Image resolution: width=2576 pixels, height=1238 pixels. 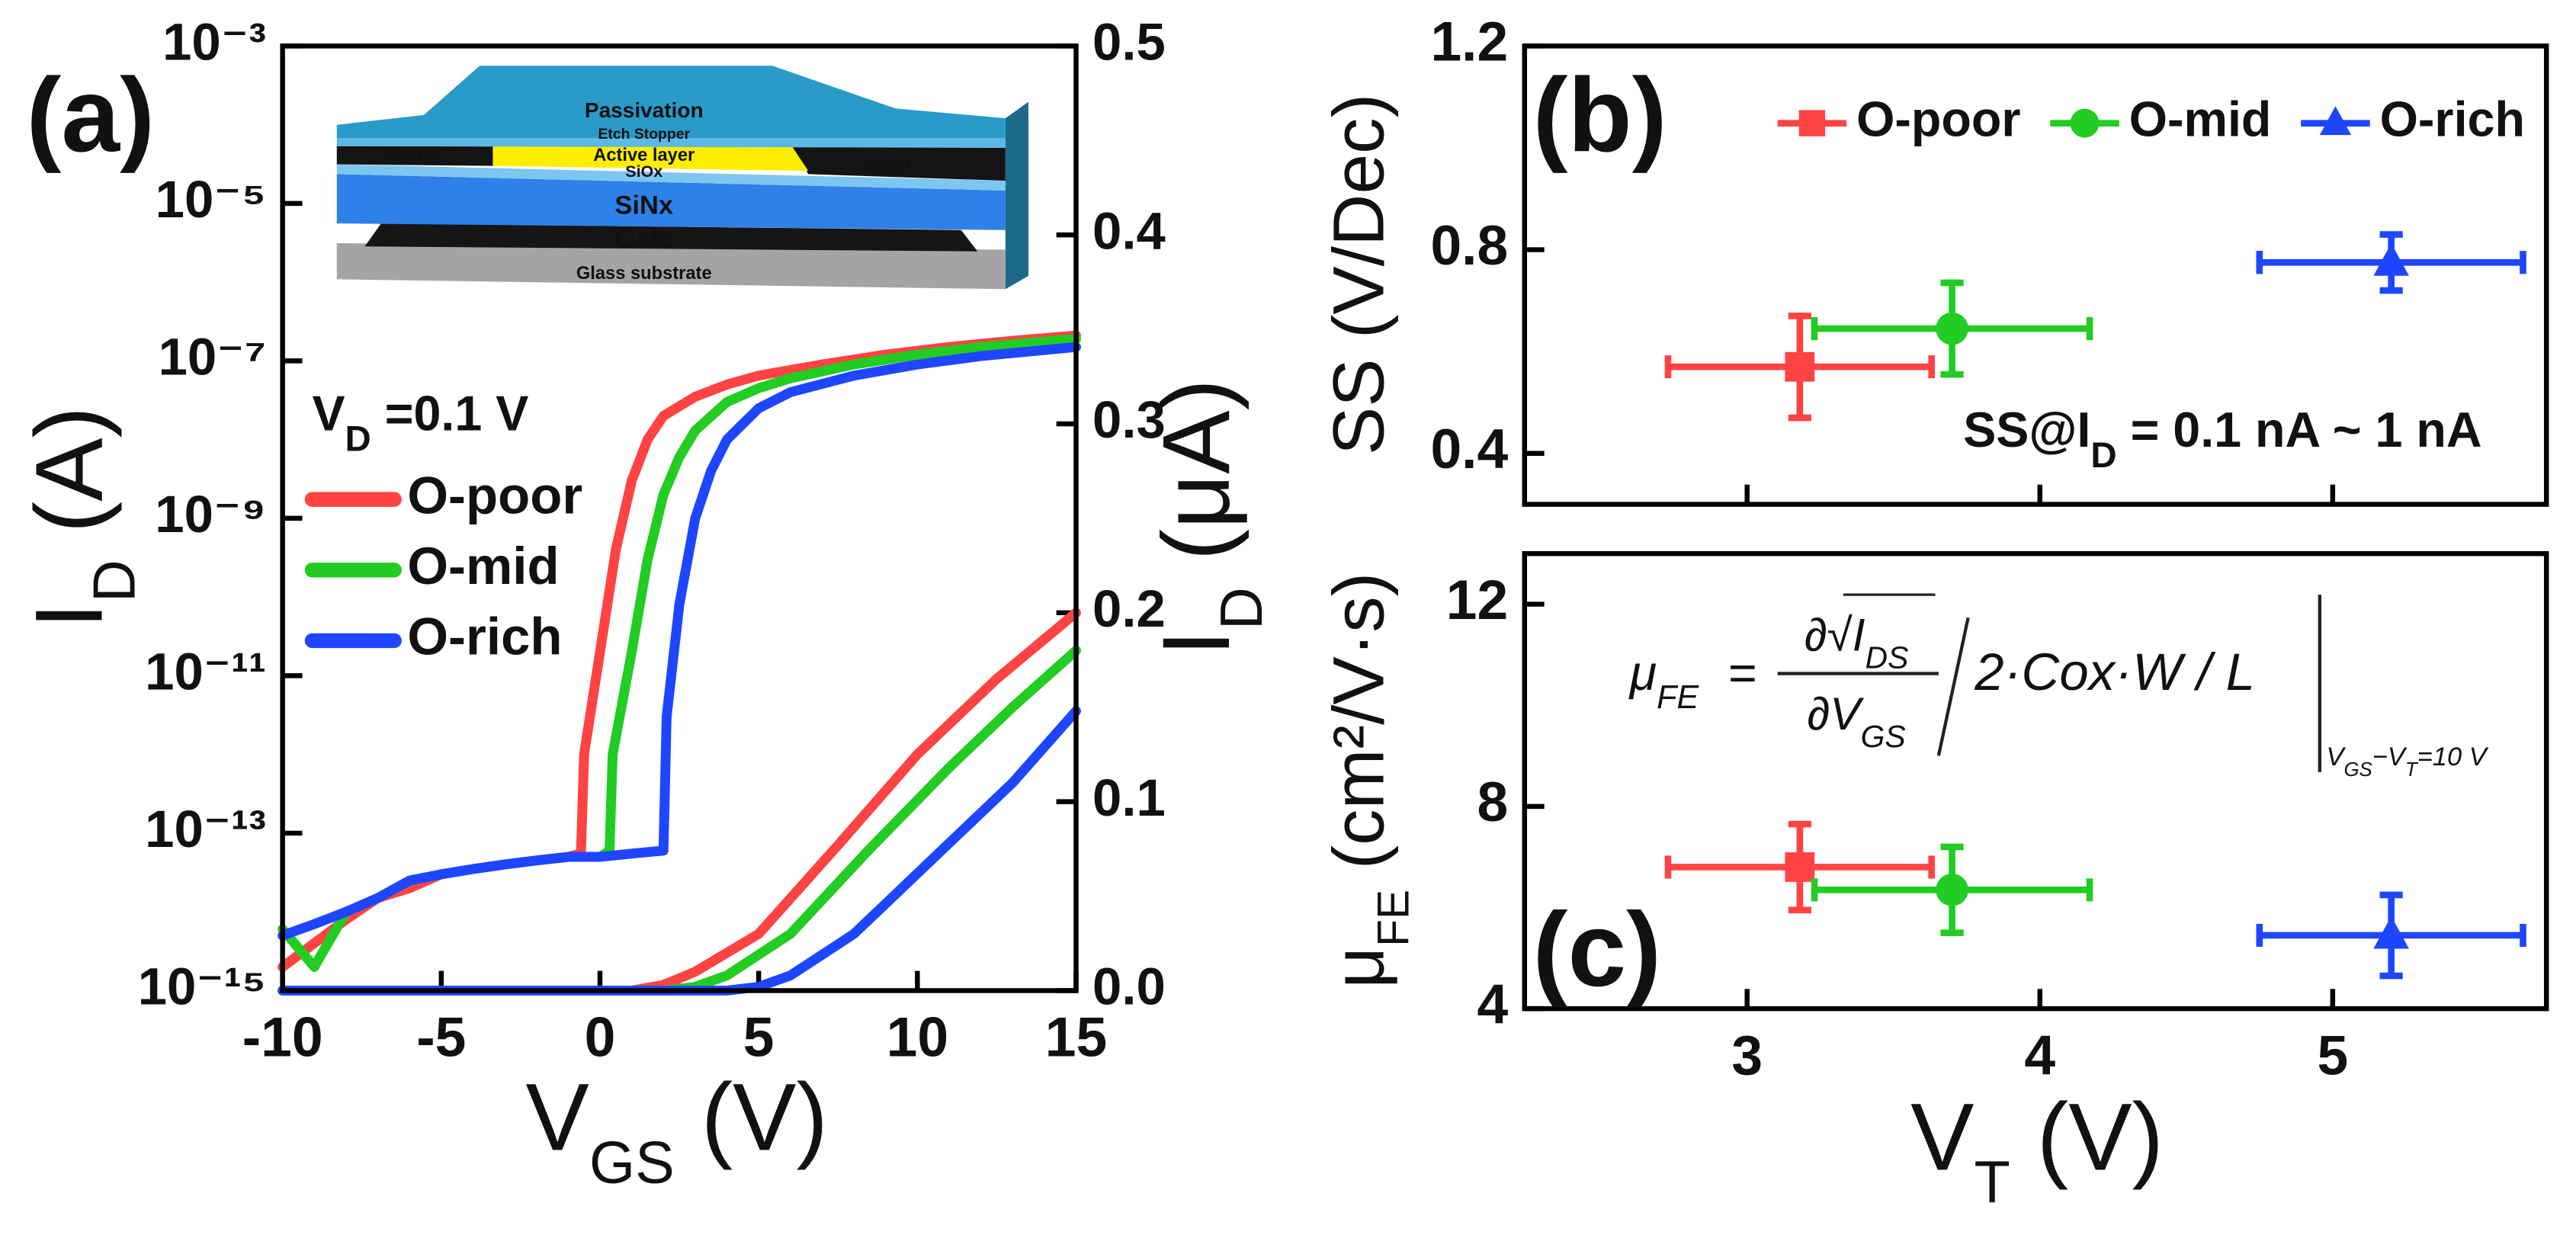 What do you see at coordinates (1600, 115) in the screenshot?
I see `panel-label: (b)` at bounding box center [1600, 115].